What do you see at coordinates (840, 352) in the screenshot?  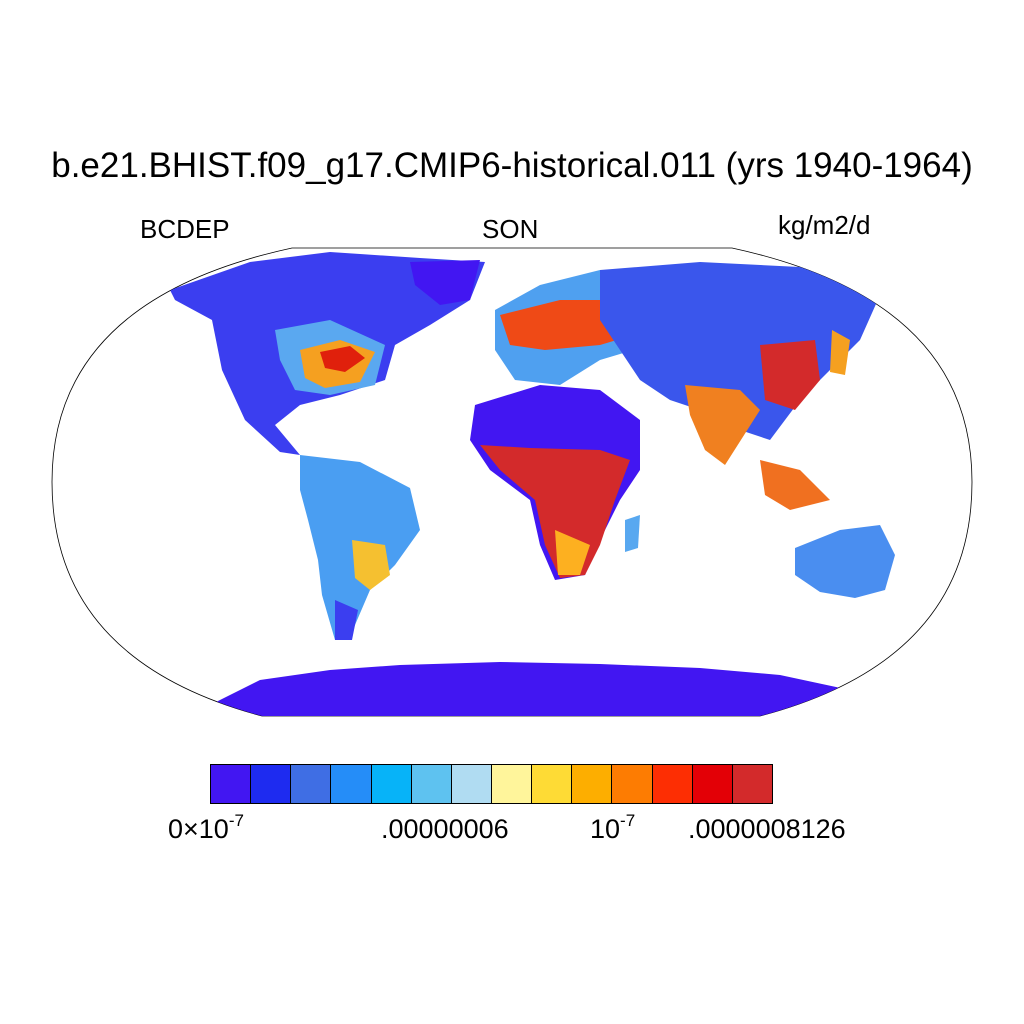 I see `japan` at bounding box center [840, 352].